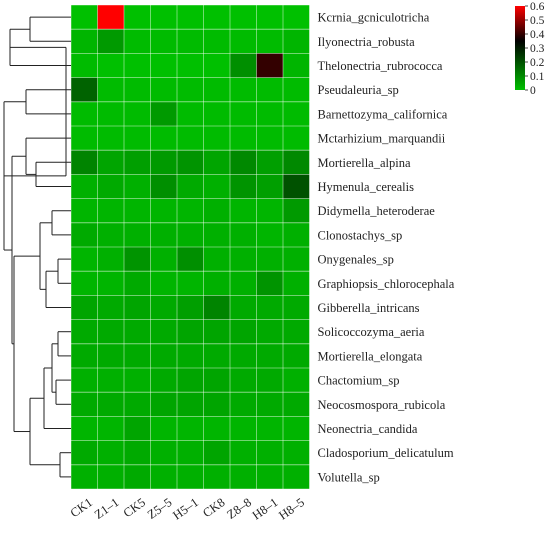 The width and height of the screenshot is (550, 534). What do you see at coordinates (386, 284) in the screenshot?
I see `row-label-graphiopsis-chlorocephala: Graphiopsis_chlorocephala` at bounding box center [386, 284].